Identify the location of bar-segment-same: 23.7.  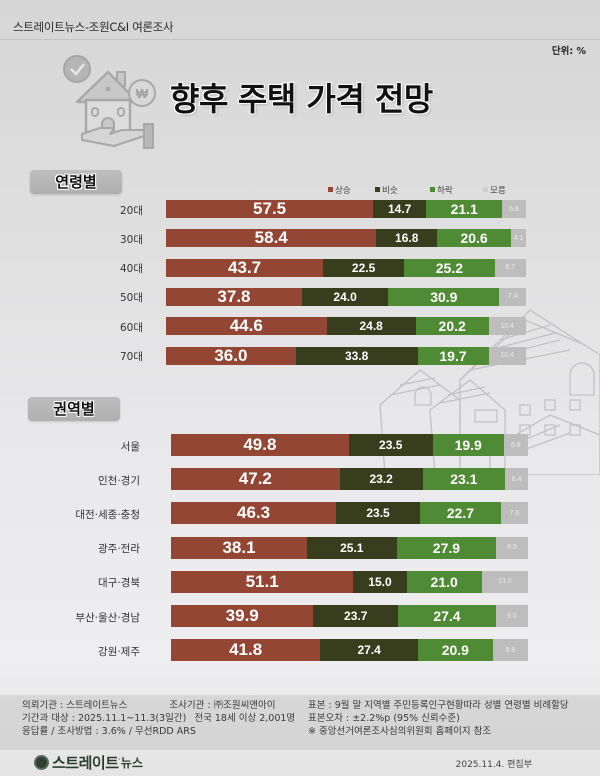
(356, 616).